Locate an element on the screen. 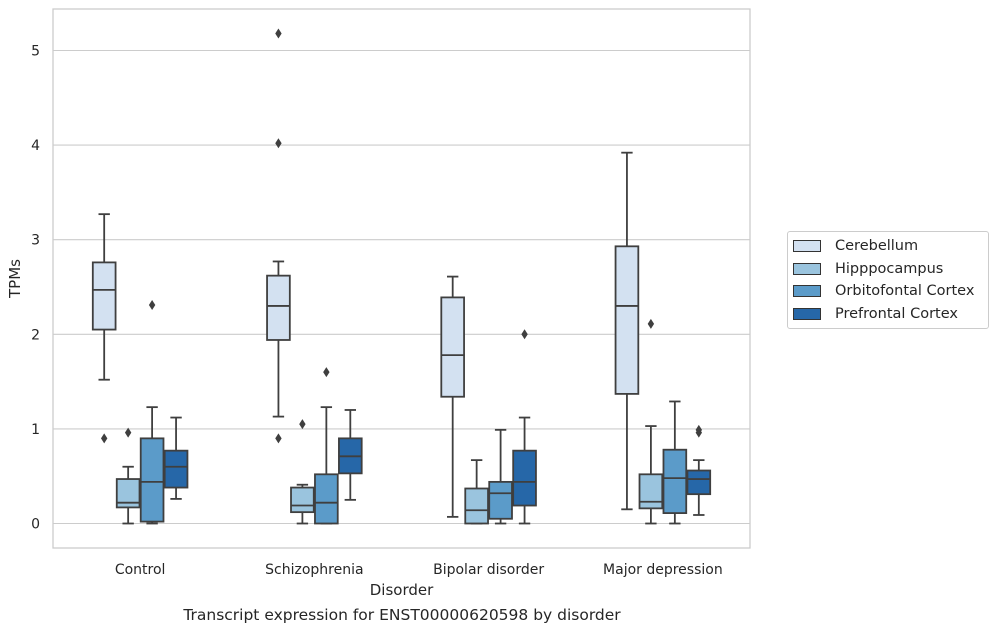  x-tick-label: Major depression is located at coordinates (663, 570).